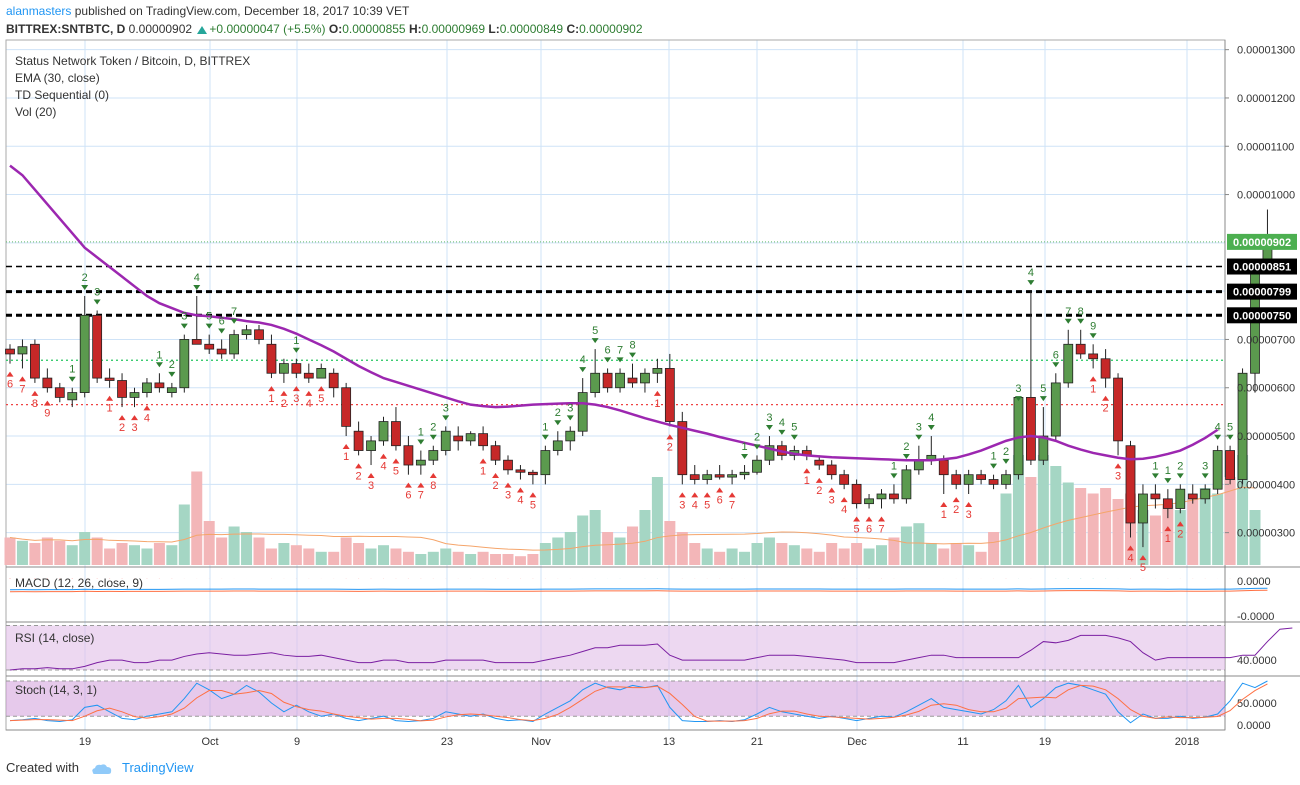  What do you see at coordinates (638, 591) in the screenshot?
I see `signal-line` at bounding box center [638, 591].